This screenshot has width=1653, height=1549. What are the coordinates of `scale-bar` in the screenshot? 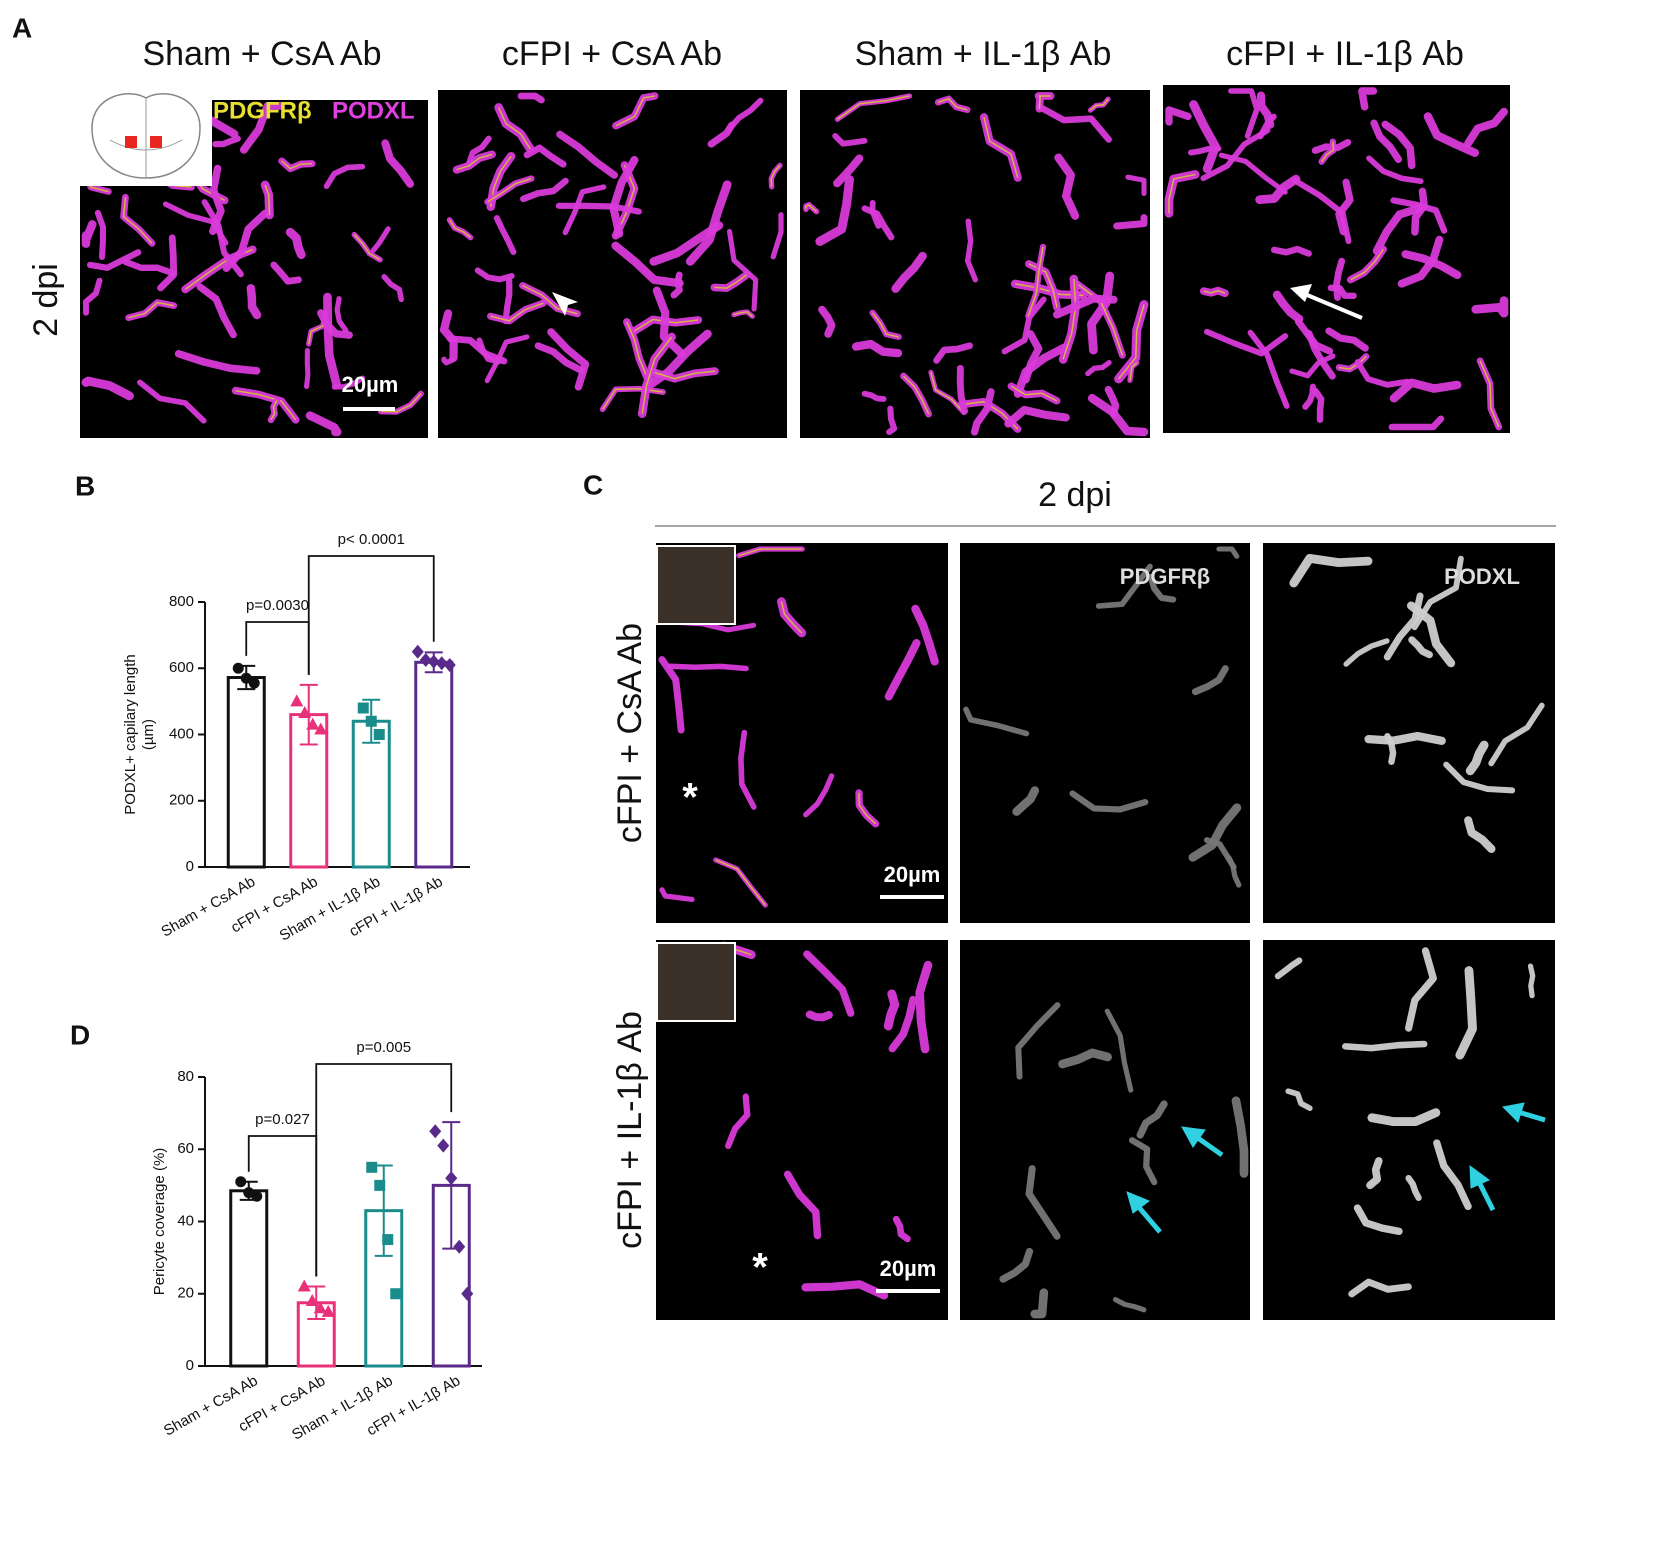 It's located at (912, 897).